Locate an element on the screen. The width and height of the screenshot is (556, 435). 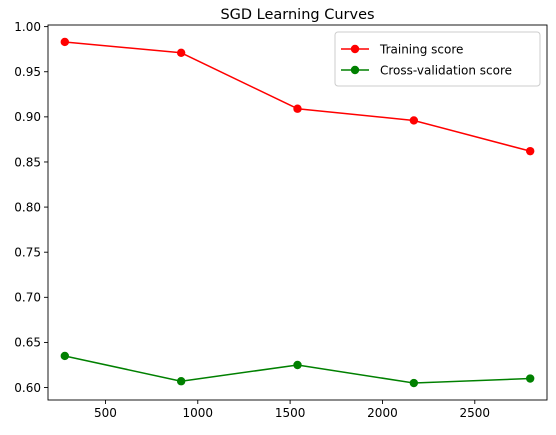
x-tick-label: 1000 is located at coordinates (198, 413).